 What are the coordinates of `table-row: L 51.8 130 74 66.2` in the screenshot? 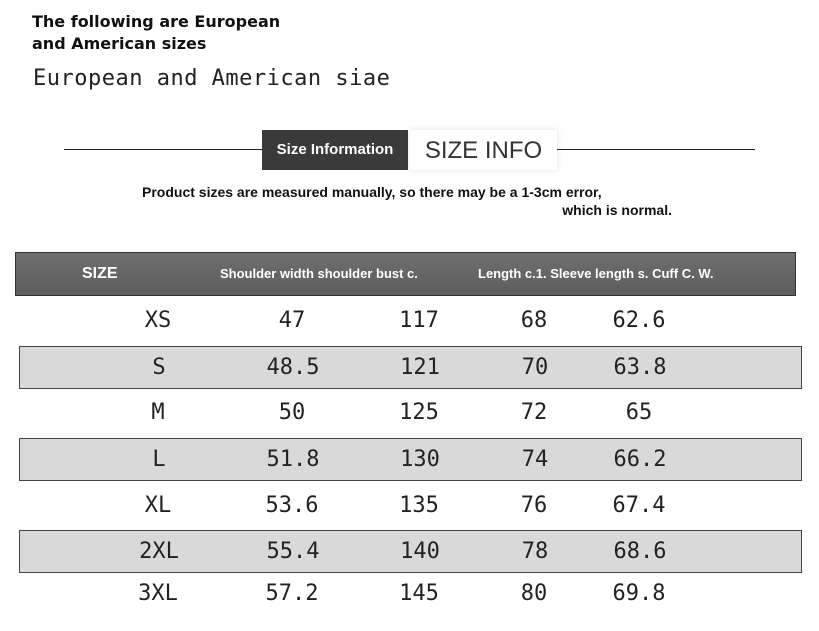 It's located at (410, 459).